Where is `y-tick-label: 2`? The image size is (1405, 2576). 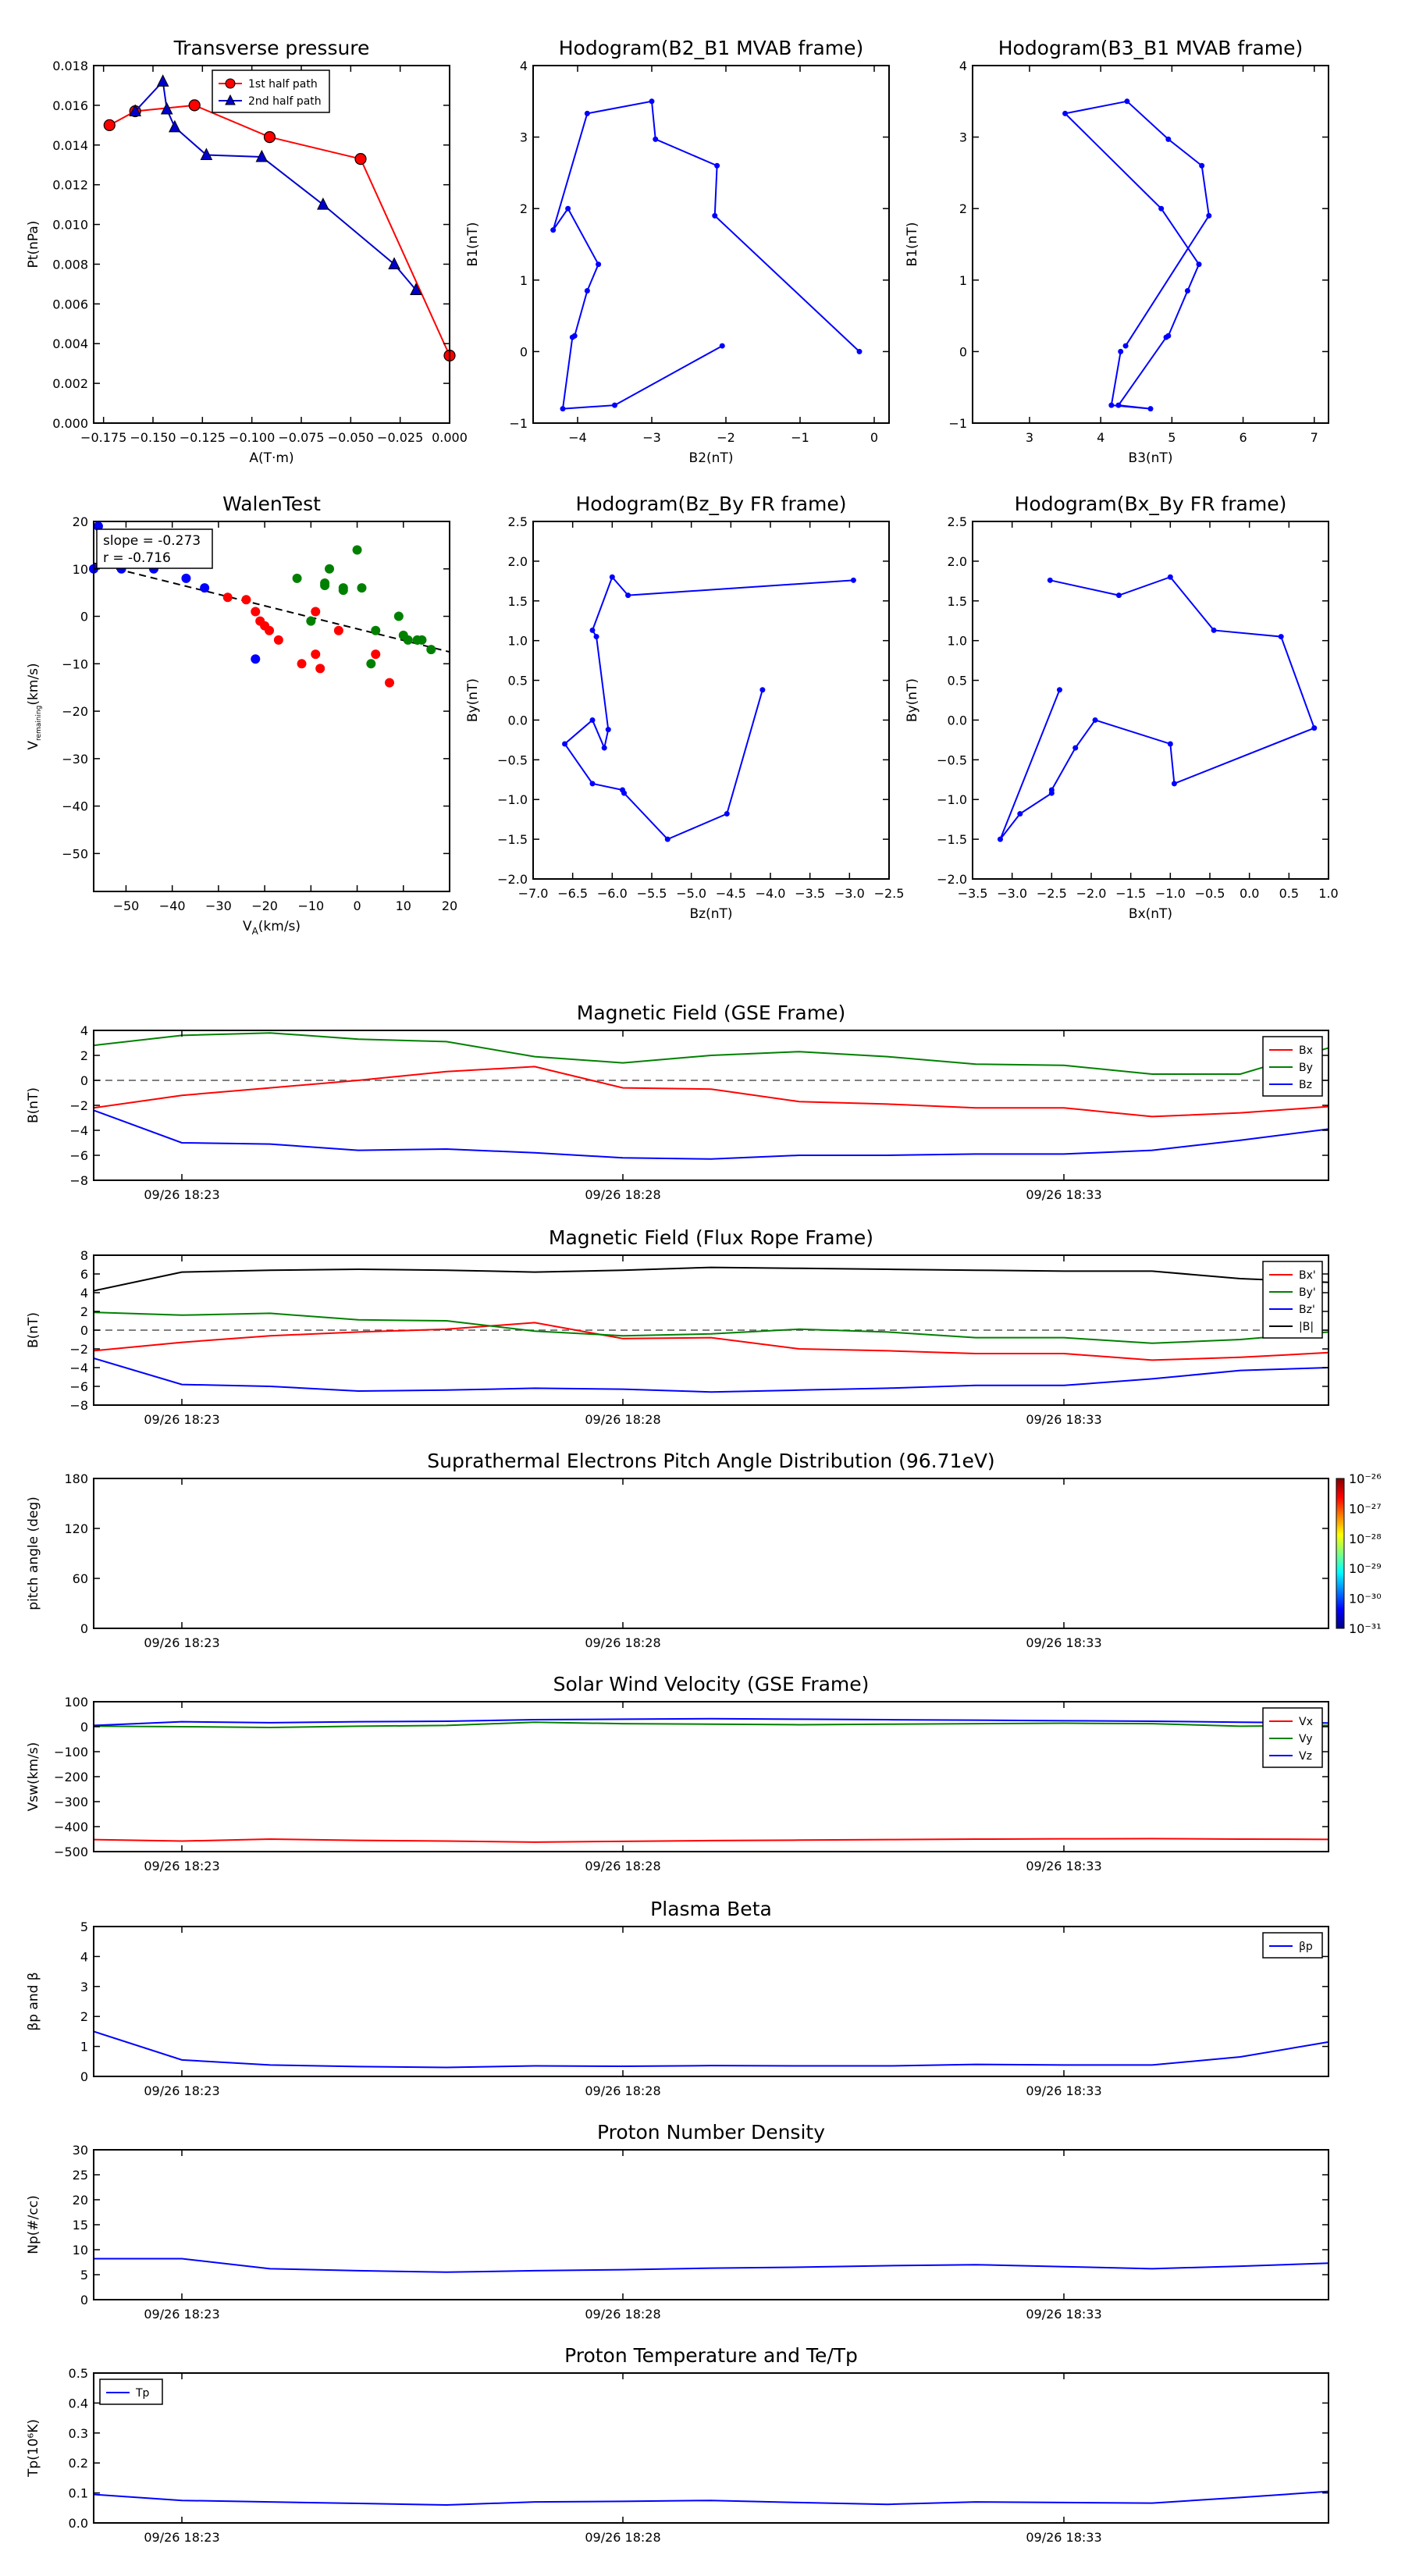 y-tick-label: 2 is located at coordinates (963, 208).